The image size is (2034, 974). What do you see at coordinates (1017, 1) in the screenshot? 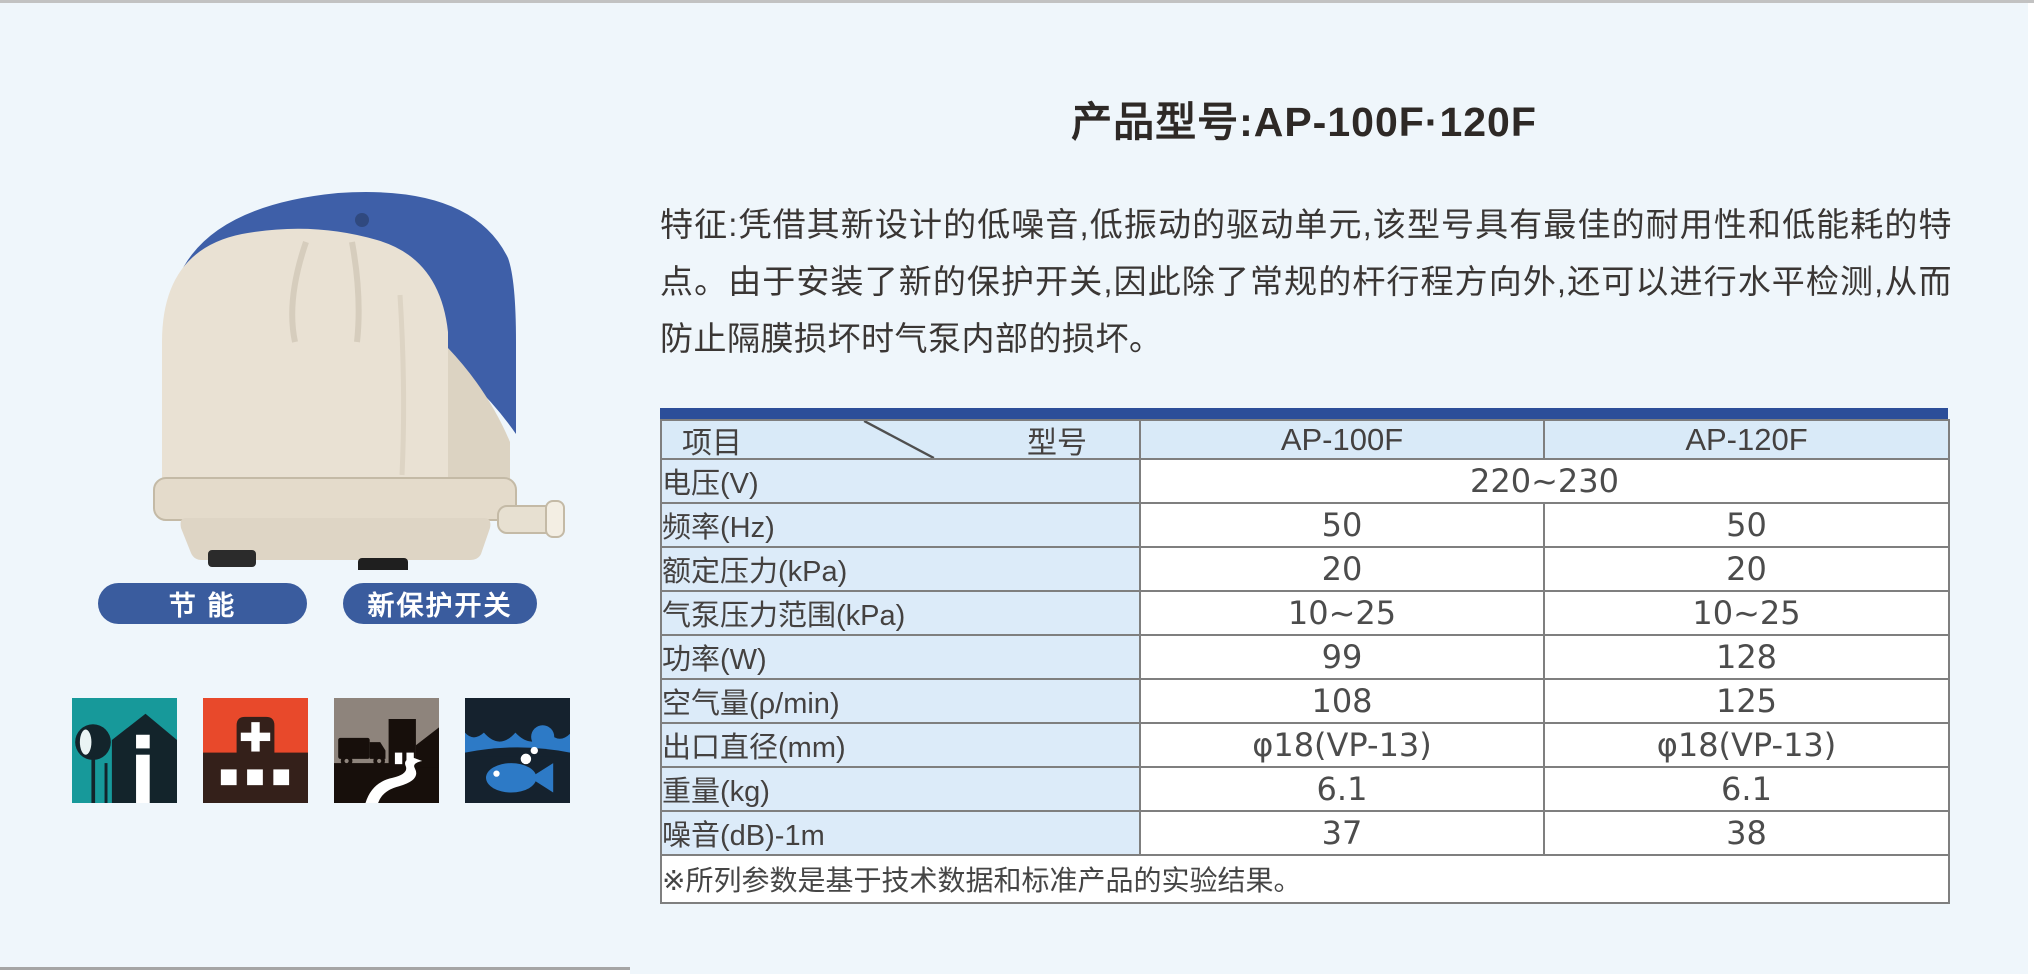
I see `top-frame-line` at bounding box center [1017, 1].